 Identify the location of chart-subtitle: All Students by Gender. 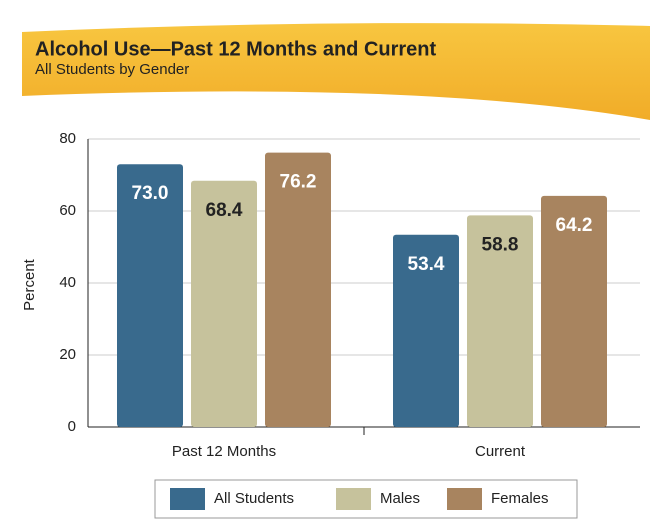
(112, 69).